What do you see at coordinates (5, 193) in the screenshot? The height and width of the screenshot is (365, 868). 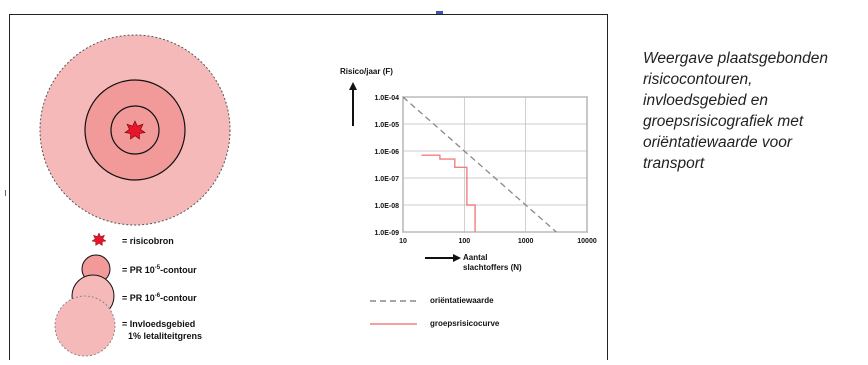 I see `left-edge-tick` at bounding box center [5, 193].